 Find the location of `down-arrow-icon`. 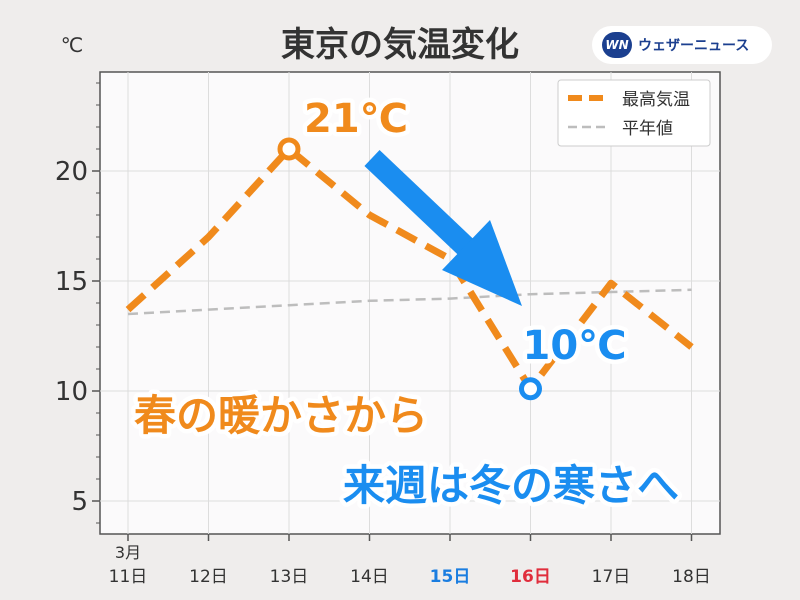

down-arrow-icon is located at coordinates (443, 228).